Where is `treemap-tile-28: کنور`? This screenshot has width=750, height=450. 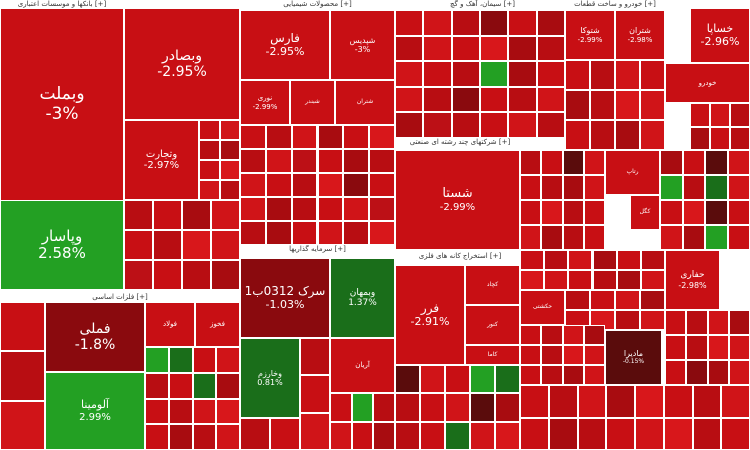 treemap-tile-28: کنور is located at coordinates (492, 325).